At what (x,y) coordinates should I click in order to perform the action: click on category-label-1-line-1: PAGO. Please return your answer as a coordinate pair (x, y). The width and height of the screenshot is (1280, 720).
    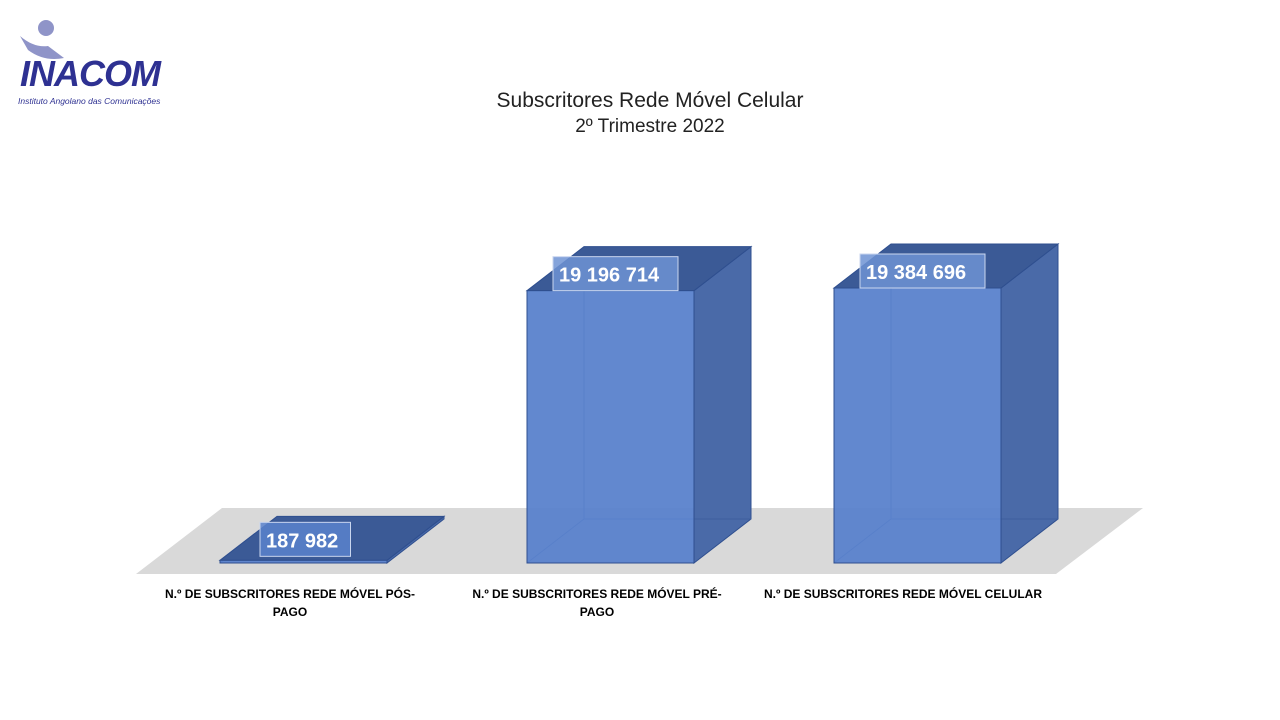
    Looking at the image, I should click on (597, 612).